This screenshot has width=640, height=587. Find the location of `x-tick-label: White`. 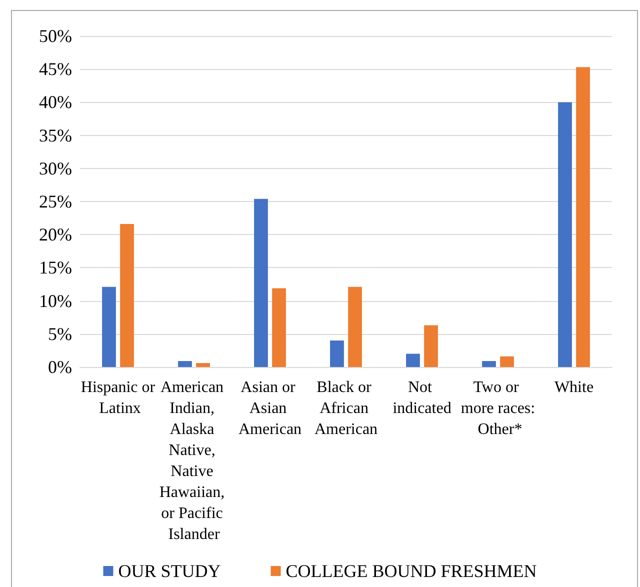

x-tick-label: White is located at coordinates (574, 387).